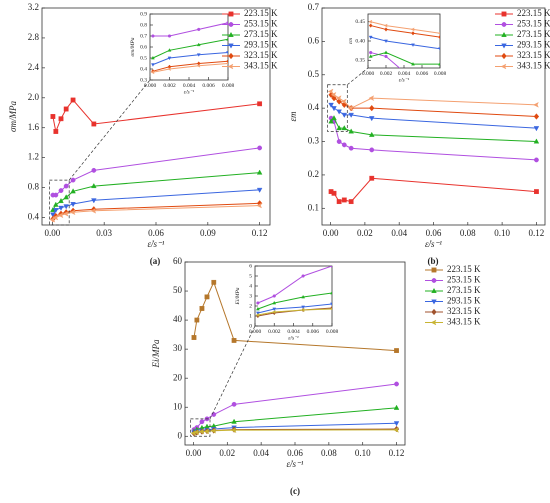 This screenshot has width=550, height=503. I want to click on y-tick-label: 0.45, so click(360, 22).